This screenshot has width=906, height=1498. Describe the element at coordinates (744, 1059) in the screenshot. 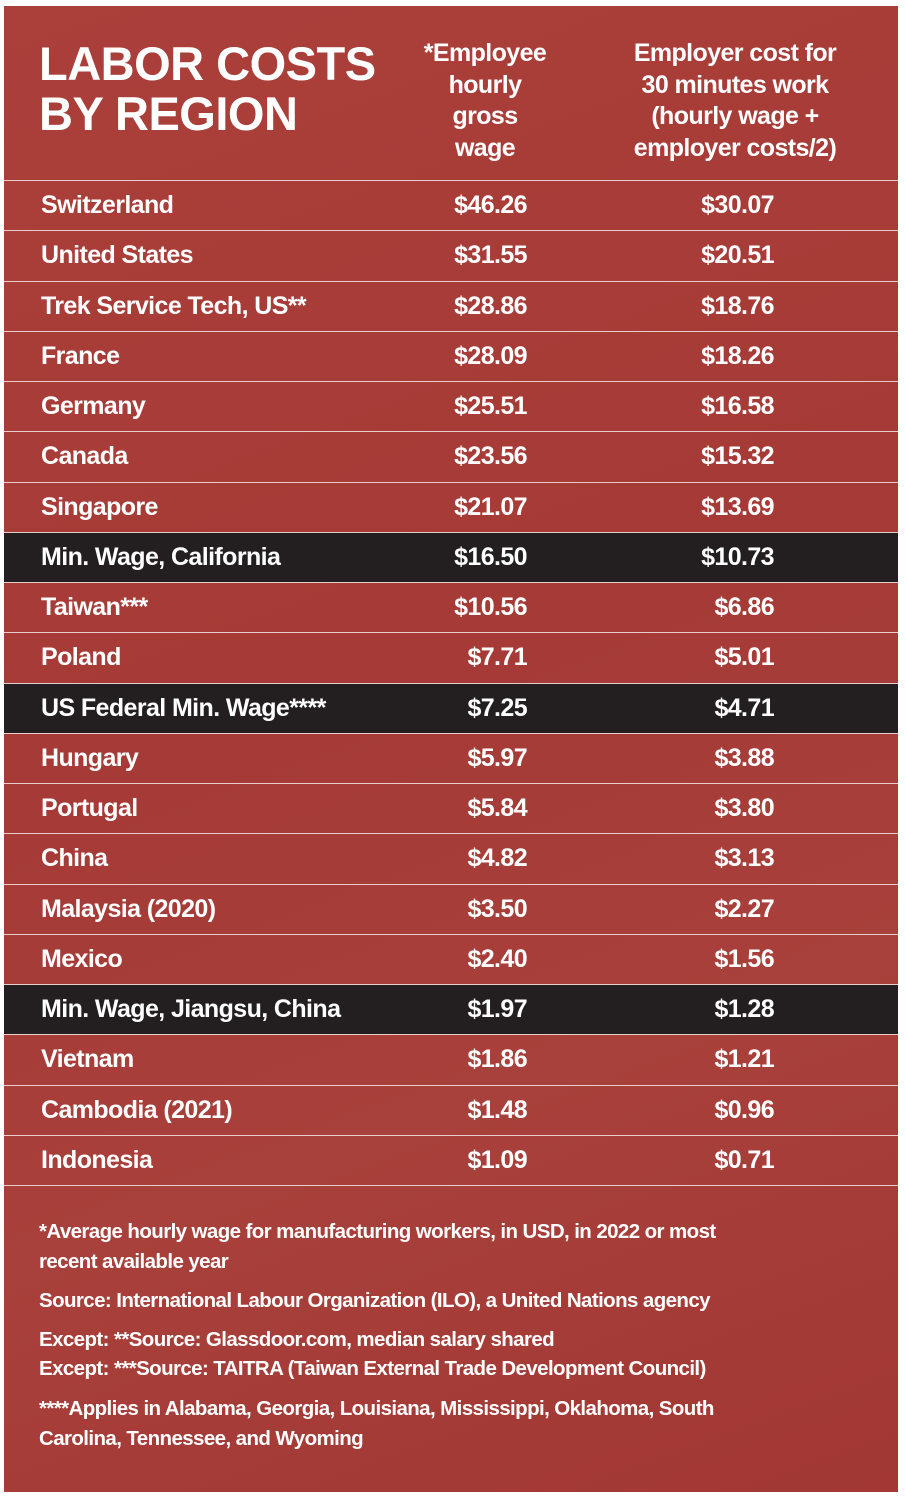

I see `wage-value: $1.21` at that location.